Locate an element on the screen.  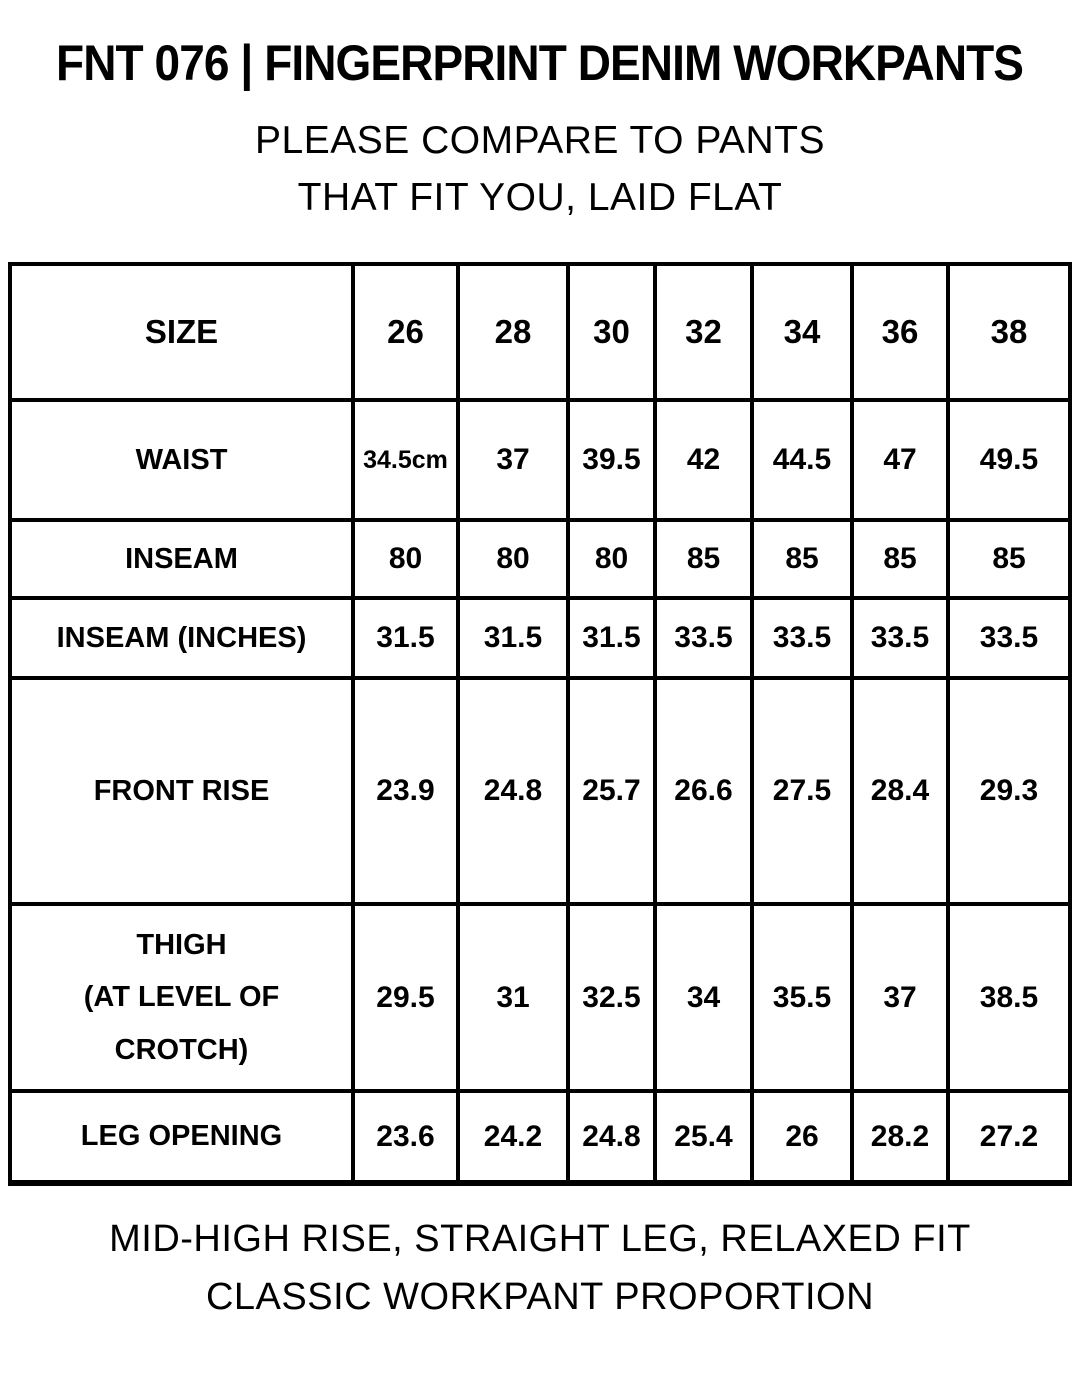
row-label: INSEAM (INCHES) is located at coordinates (181, 638).